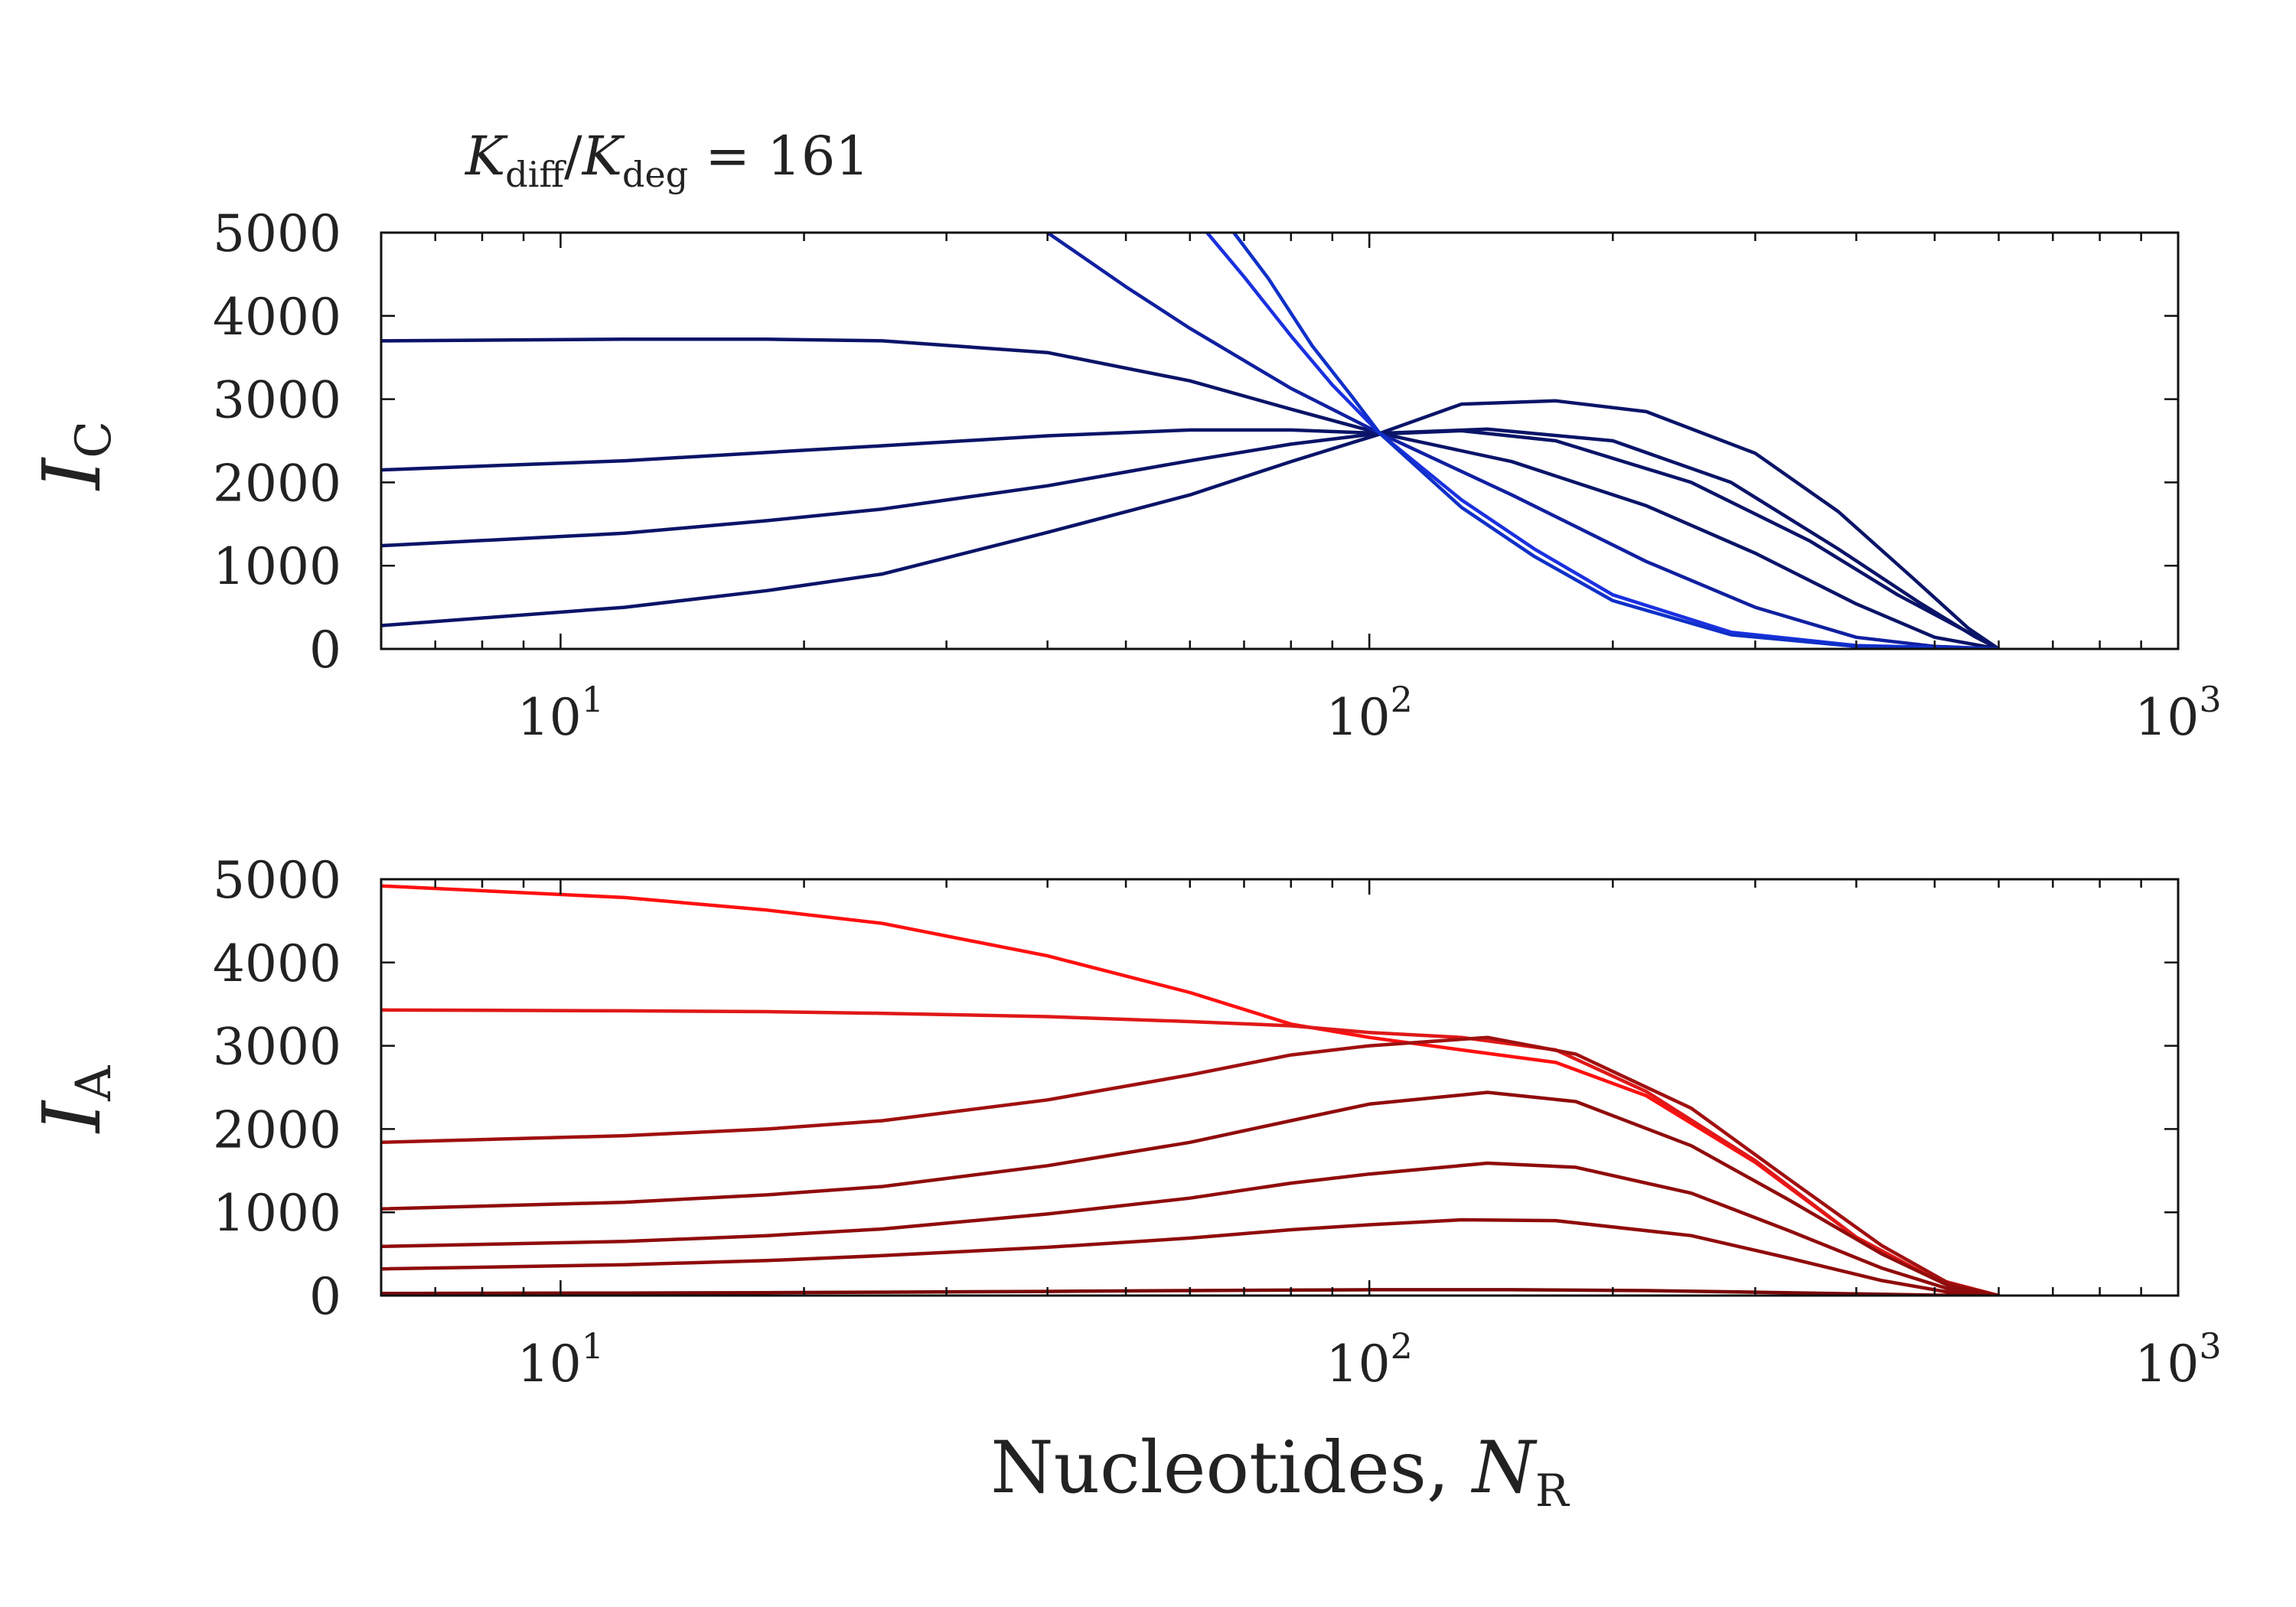 The image size is (2296, 1607). I want to click on y-axis-label-bottom: IA, so click(73, 1099).